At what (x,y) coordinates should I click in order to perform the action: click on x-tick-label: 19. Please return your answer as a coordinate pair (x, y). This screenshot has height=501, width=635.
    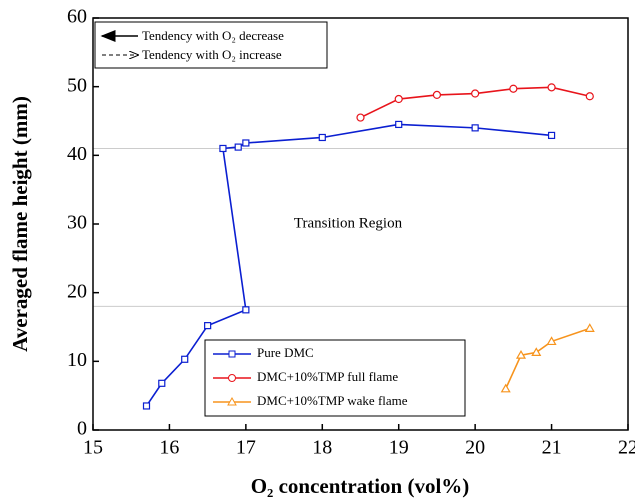
    Looking at the image, I should click on (399, 448).